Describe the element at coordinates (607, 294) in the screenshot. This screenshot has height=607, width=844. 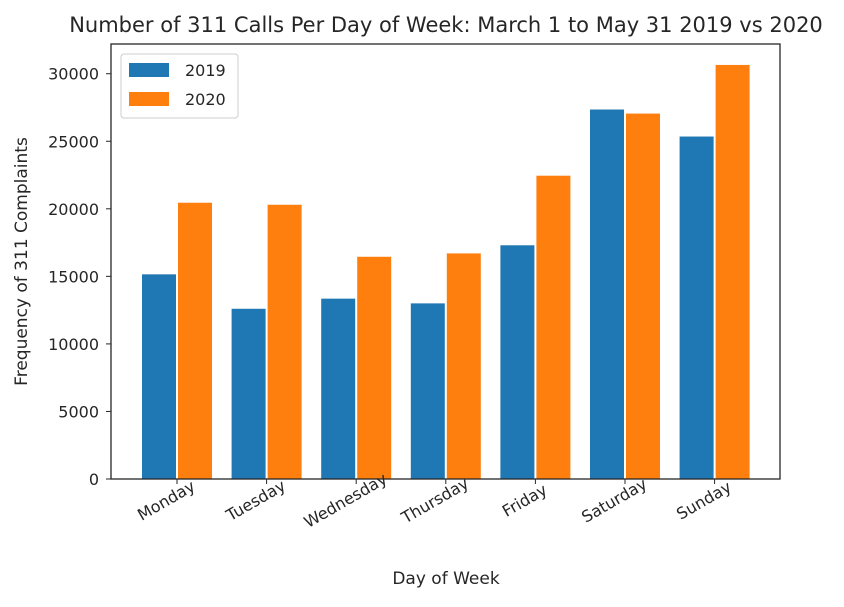
I see `bar-2019-saturday` at that location.